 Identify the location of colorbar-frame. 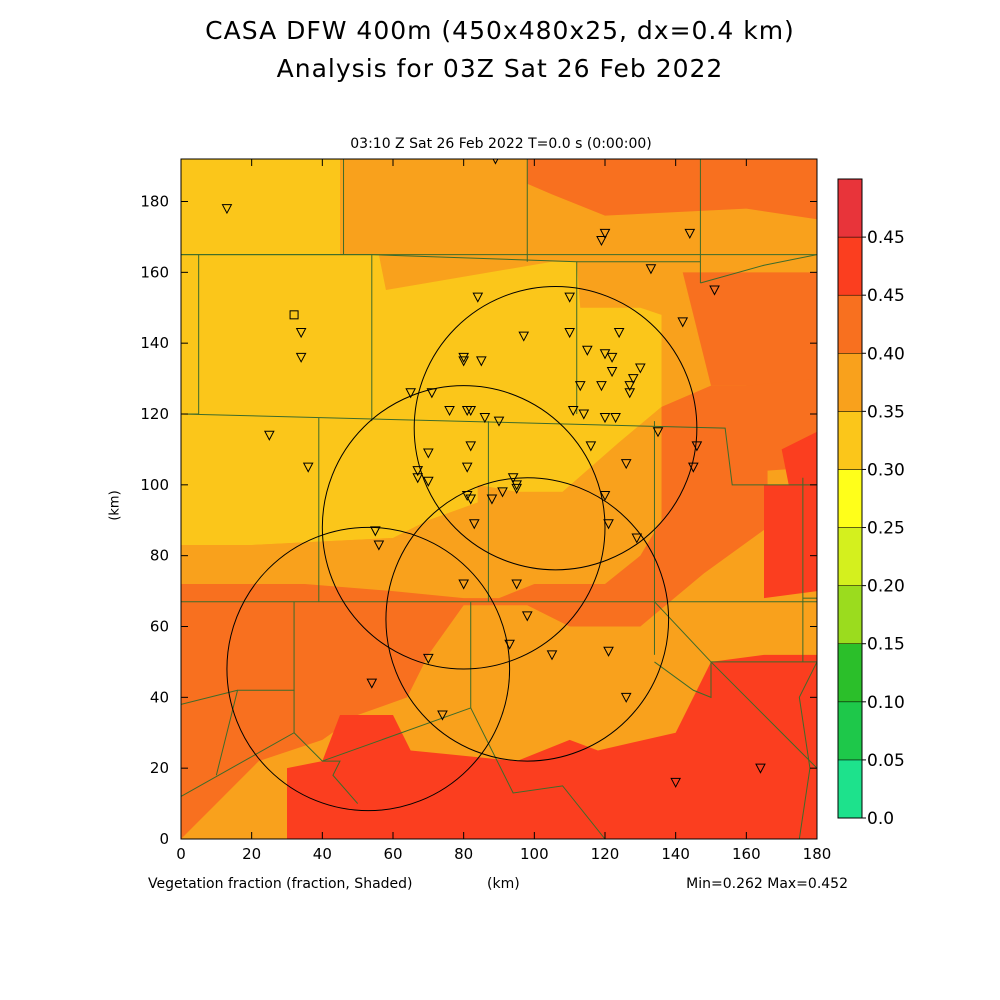
(850, 498).